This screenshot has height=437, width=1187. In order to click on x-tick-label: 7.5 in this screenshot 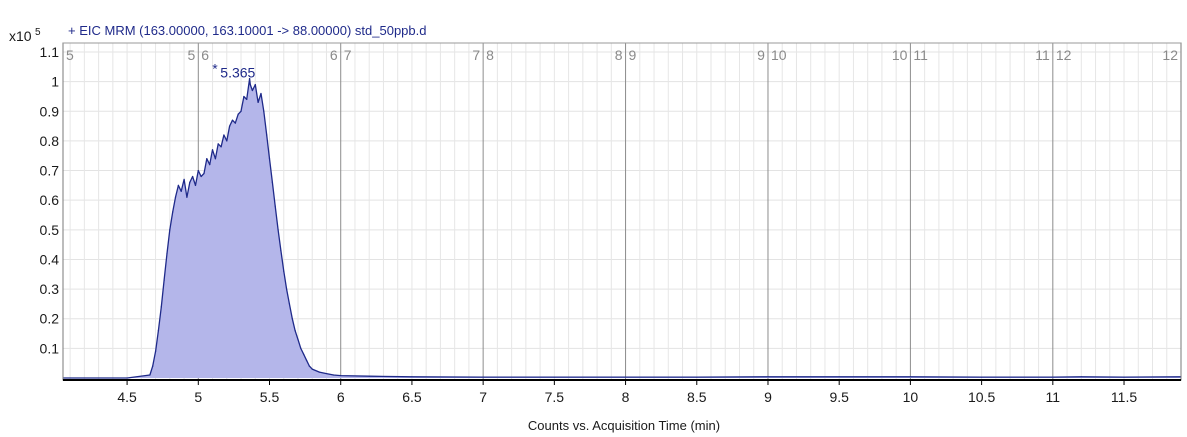, I will do `click(555, 397)`.